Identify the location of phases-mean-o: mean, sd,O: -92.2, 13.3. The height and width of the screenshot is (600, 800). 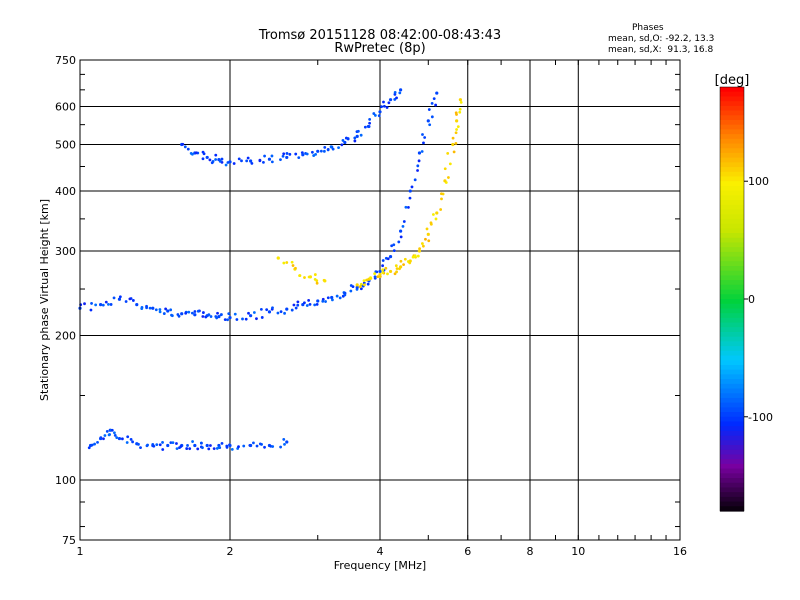
(661, 39).